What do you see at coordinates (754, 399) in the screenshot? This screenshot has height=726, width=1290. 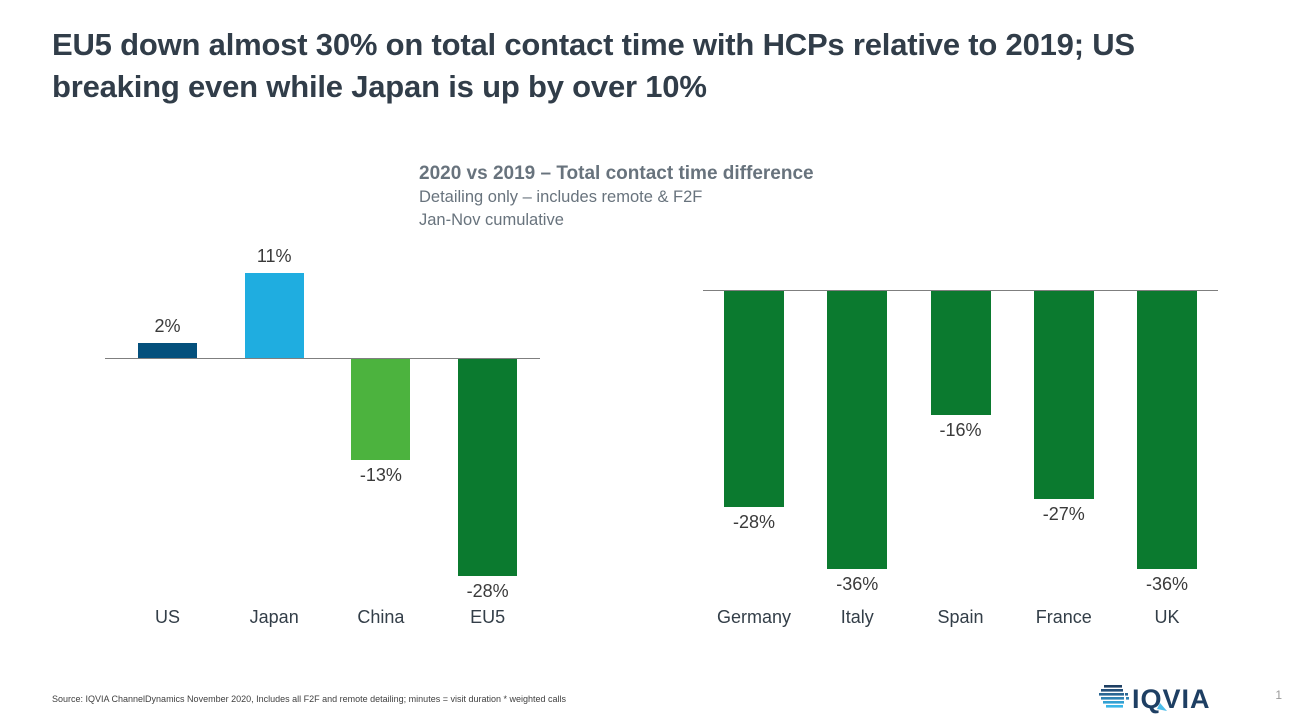 I see `bar-germany` at bounding box center [754, 399].